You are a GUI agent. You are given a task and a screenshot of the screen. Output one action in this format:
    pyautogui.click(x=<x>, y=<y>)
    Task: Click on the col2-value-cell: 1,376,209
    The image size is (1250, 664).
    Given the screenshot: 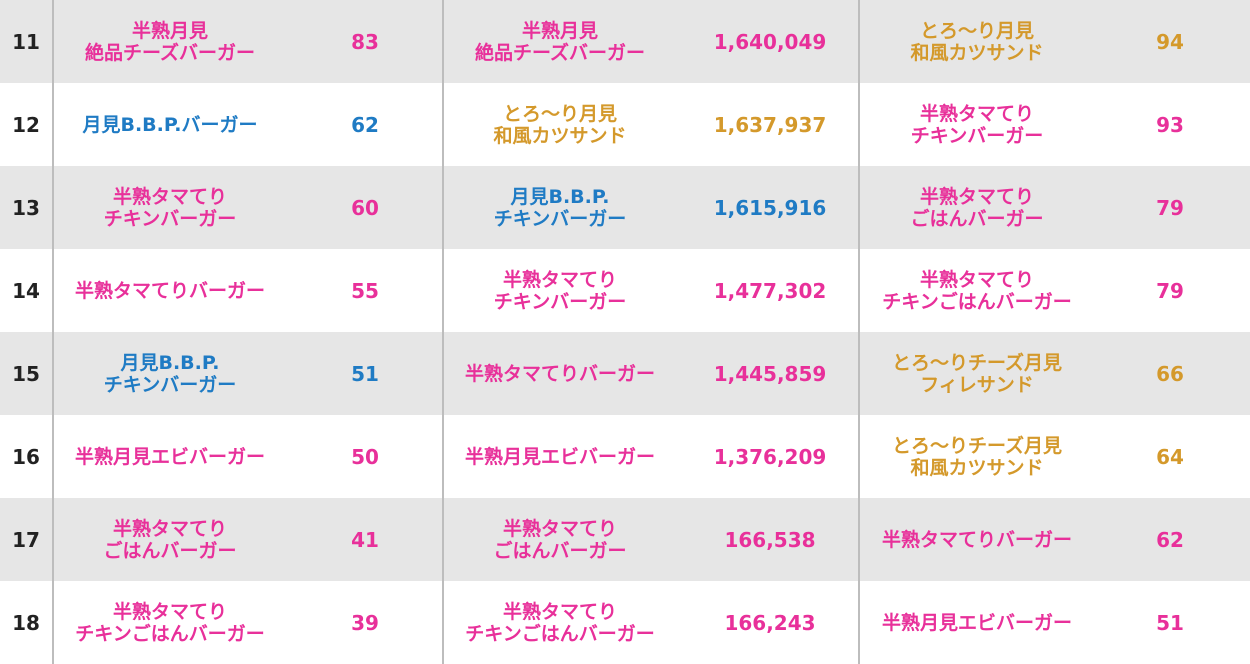 What is the action you would take?
    pyautogui.click(x=770, y=456)
    